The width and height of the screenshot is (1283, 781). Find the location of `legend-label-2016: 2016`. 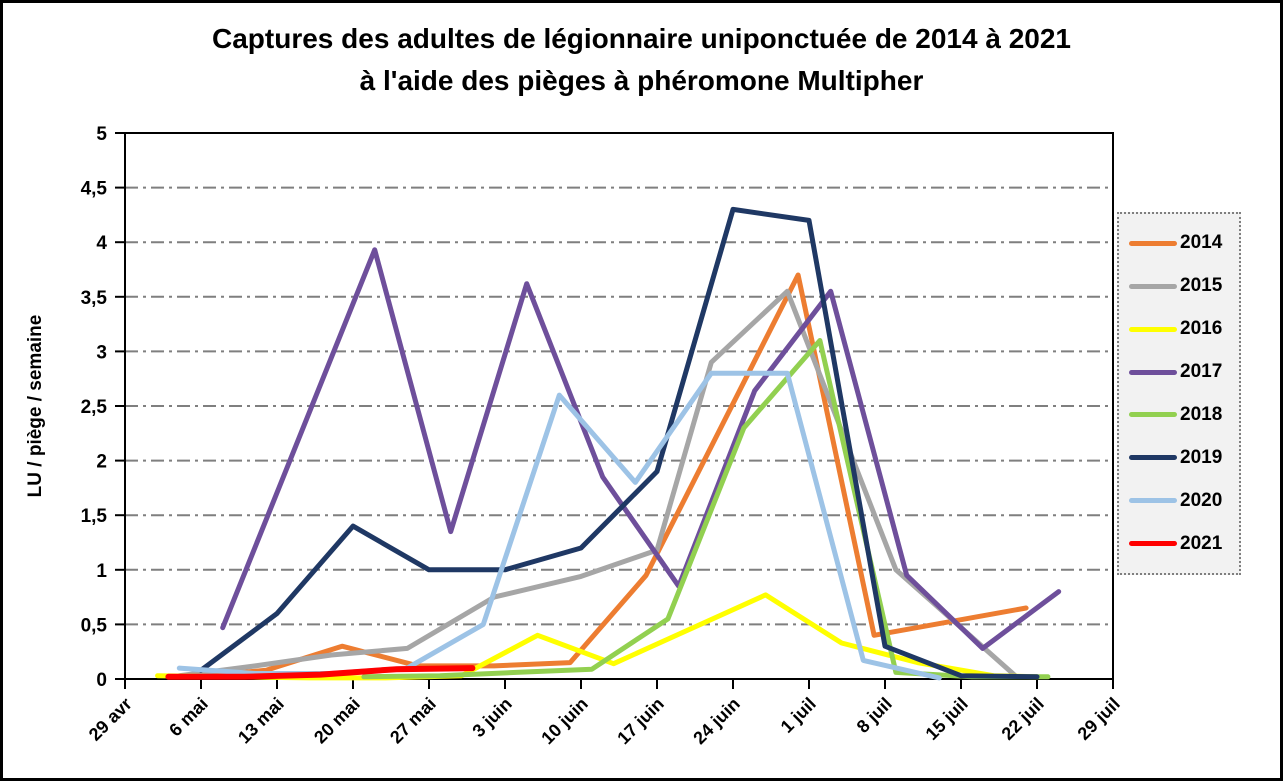

legend-label-2016: 2016 is located at coordinates (1201, 329).